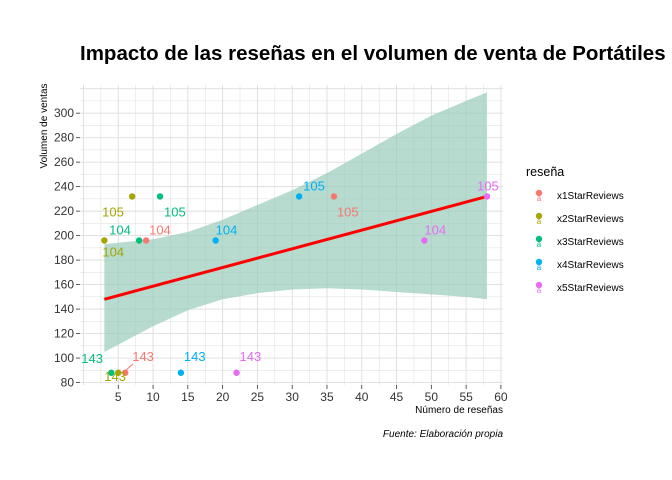 Image resolution: width=672 pixels, height=480 pixels. Describe the element at coordinates (545, 172) in the screenshot. I see `legend-title: reseña` at that location.